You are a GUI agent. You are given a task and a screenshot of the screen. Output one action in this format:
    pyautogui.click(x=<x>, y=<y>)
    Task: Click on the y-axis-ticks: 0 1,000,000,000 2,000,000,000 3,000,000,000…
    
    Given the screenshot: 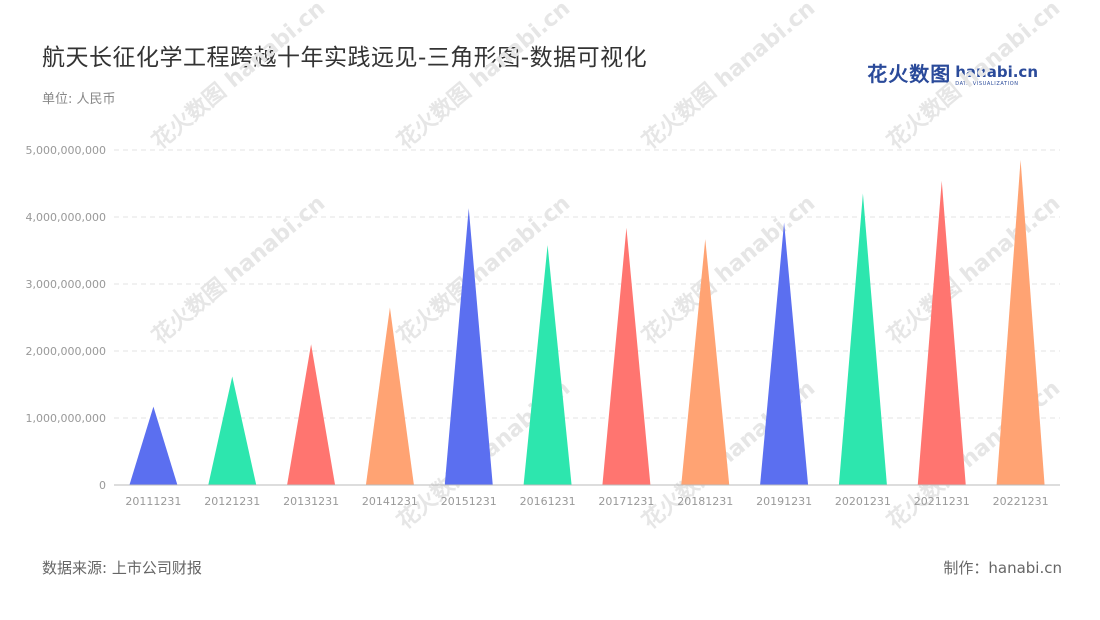 What is the action you would take?
    pyautogui.click(x=66, y=318)
    